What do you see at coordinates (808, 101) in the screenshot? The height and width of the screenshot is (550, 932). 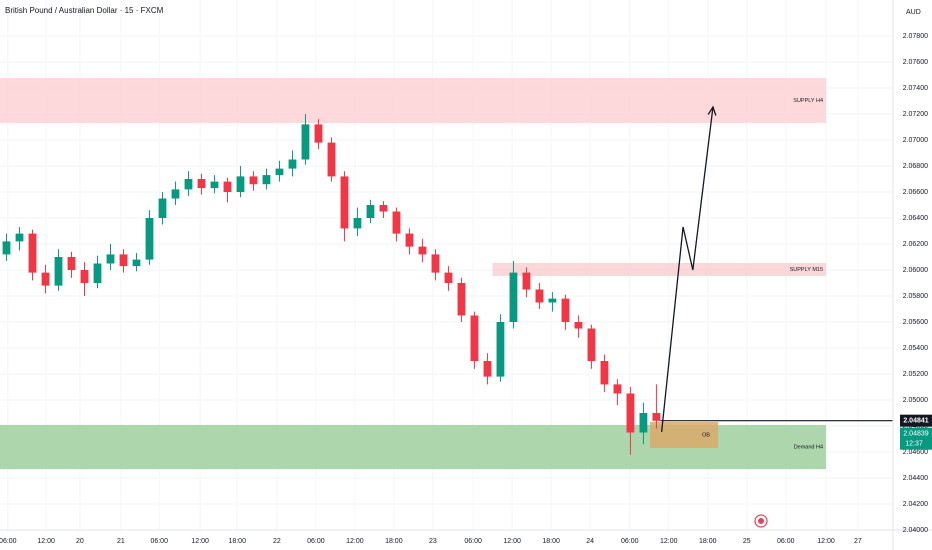 I see `zone-label: SUPPLY H4` at bounding box center [808, 101].